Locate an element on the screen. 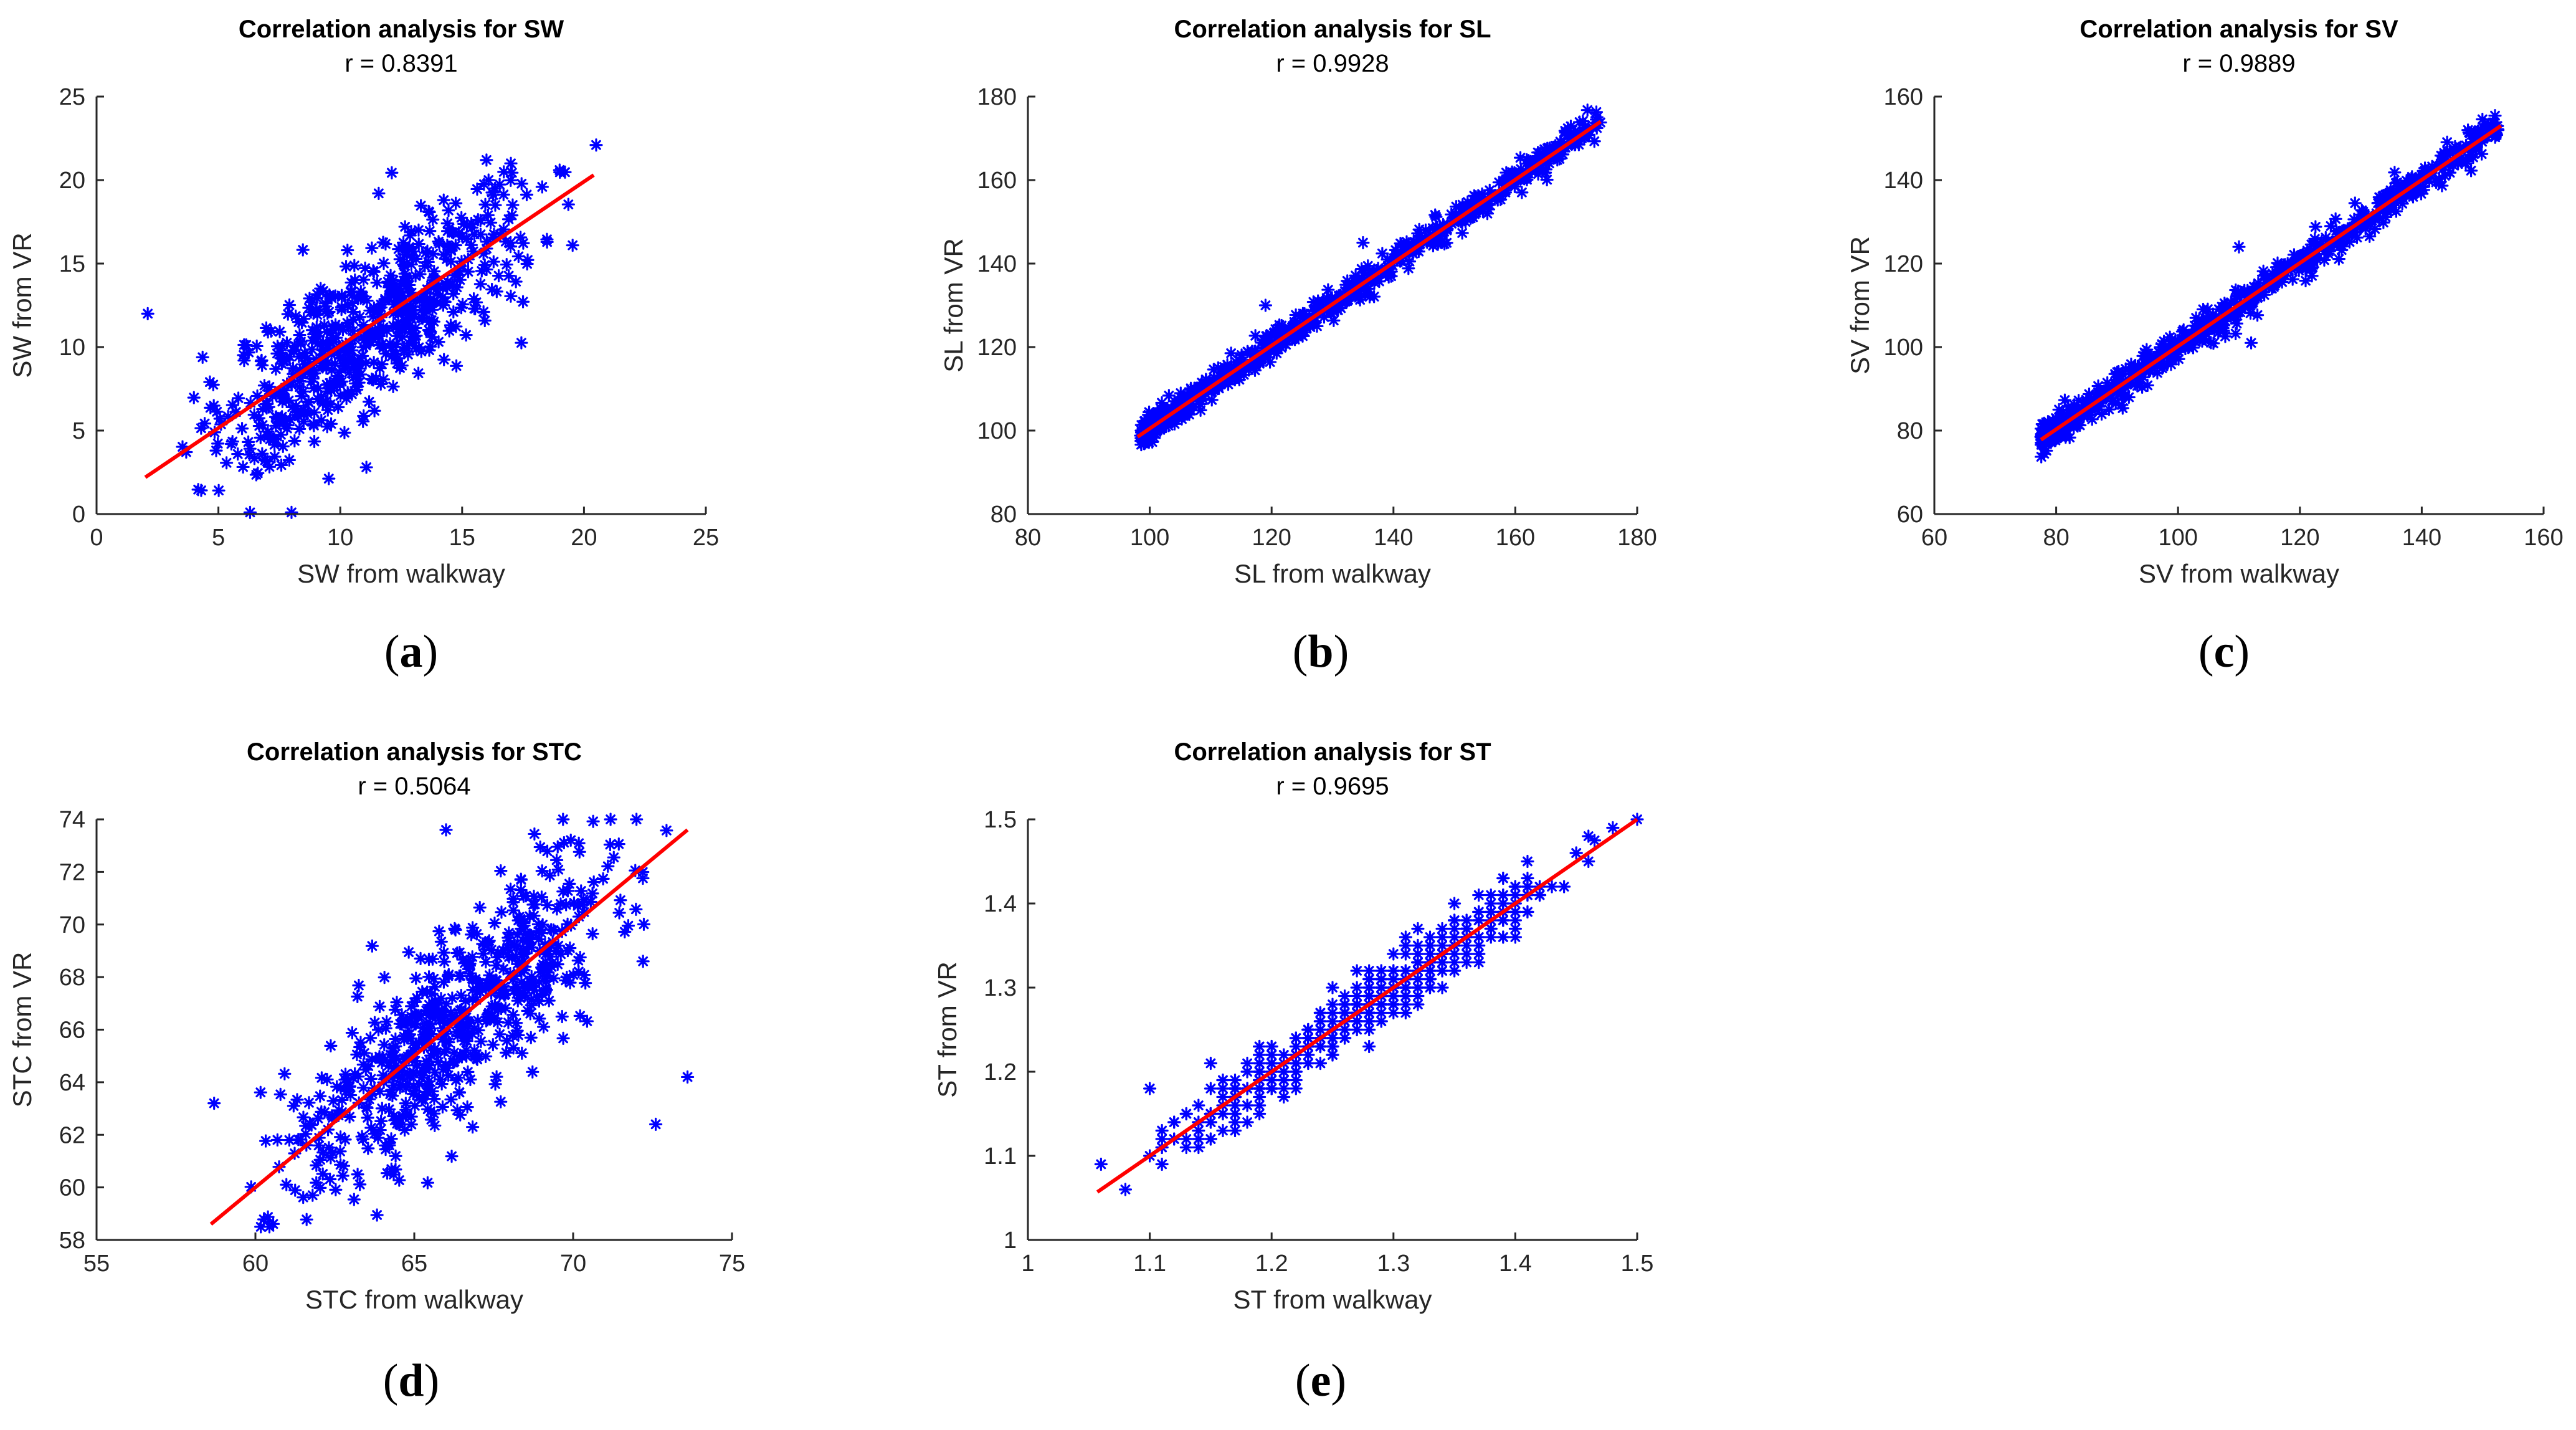  y-tick-label: 100 is located at coordinates (1903, 348).